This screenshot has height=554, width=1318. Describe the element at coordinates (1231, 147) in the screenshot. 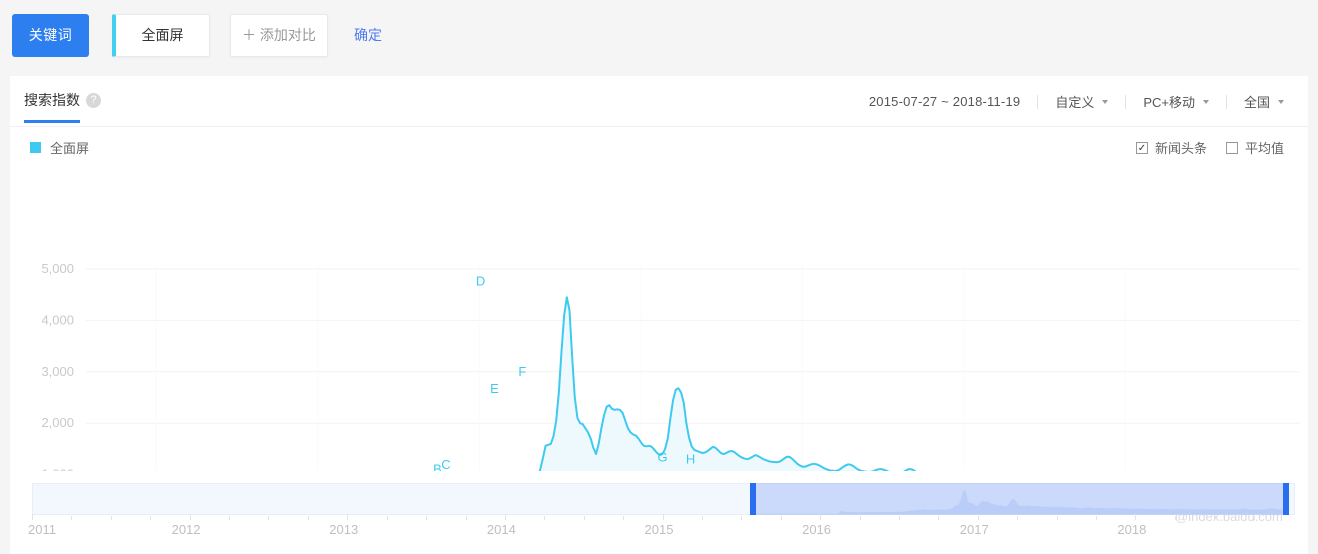

I see `checkbox-average-value-box` at that location.